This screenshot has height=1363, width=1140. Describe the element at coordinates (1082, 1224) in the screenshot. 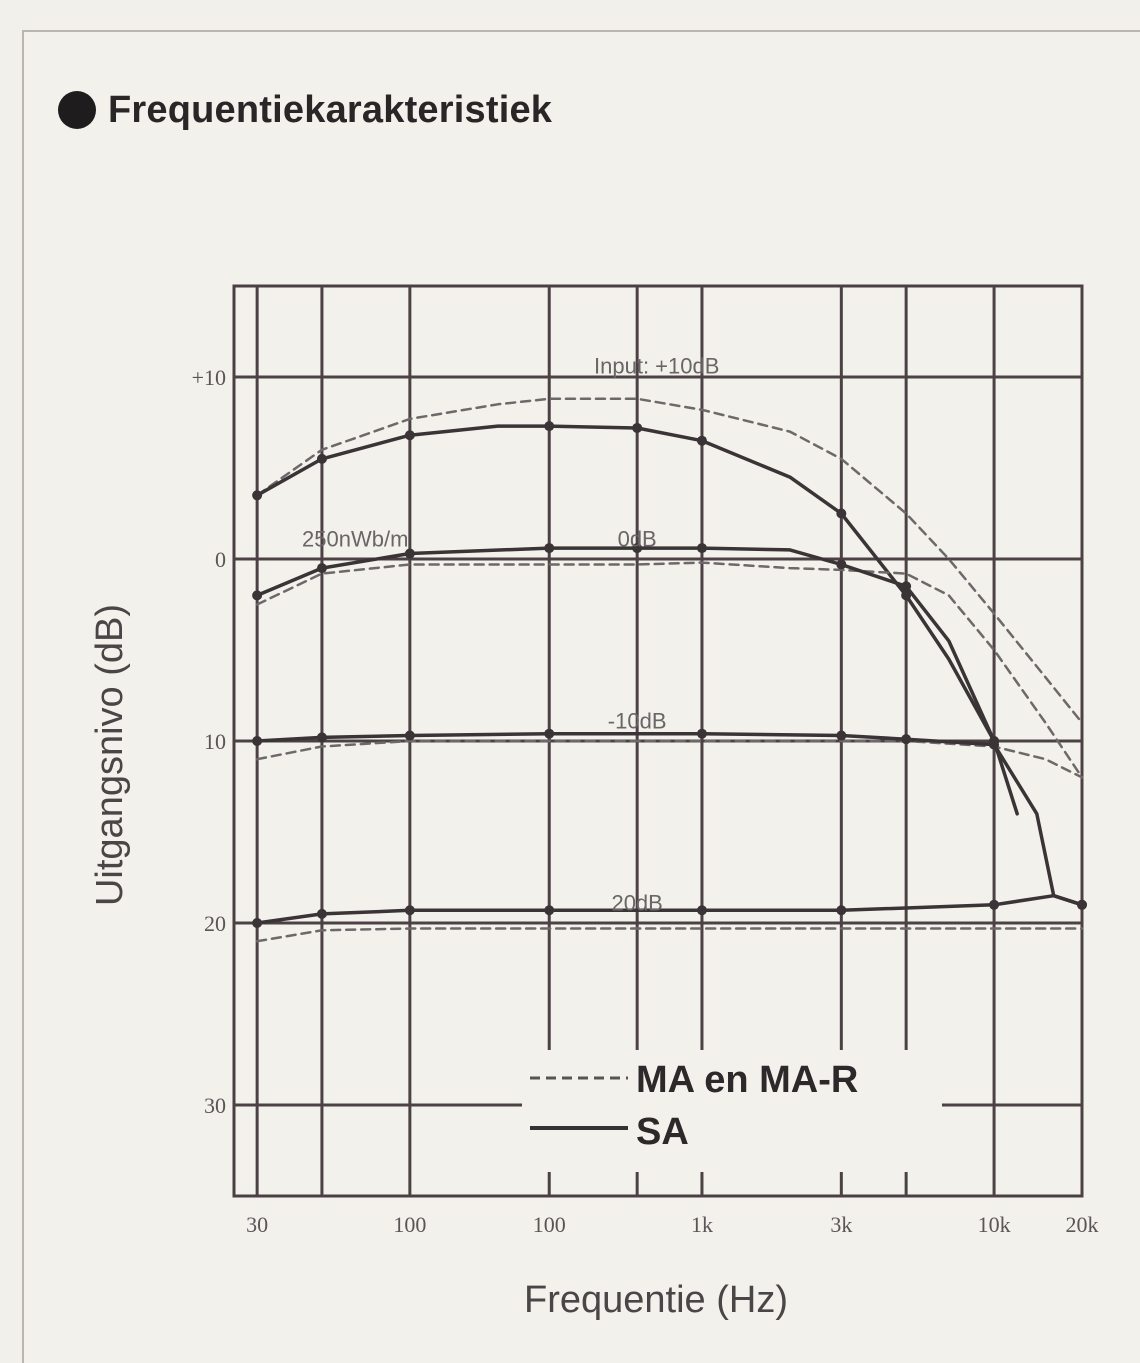

I see `x-tick-label-6: 20k` at that location.